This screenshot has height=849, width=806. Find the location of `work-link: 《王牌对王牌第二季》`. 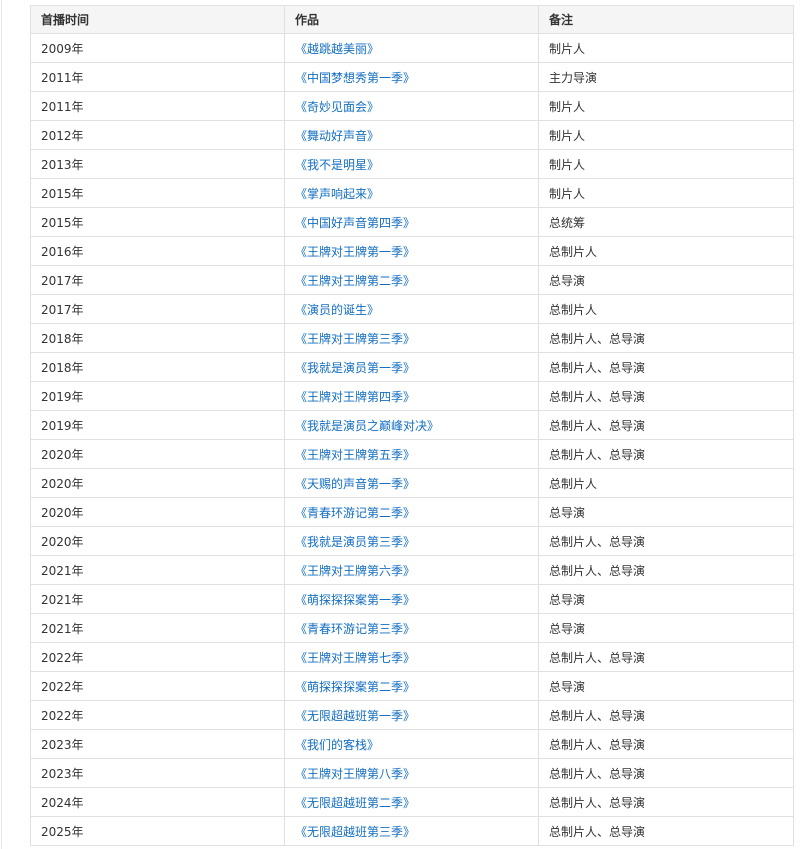

work-link: 《王牌对王牌第二季》 is located at coordinates (355, 280).